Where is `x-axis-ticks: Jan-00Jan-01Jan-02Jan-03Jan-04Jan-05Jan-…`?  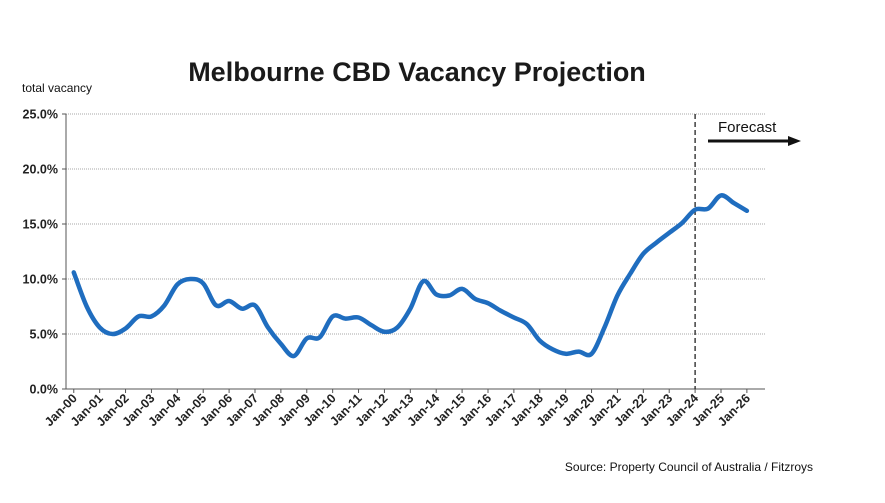
x-axis-ticks: Jan-00Jan-01Jan-02Jan-03Jan-04Jan-05Jan-… is located at coordinates (397, 409).